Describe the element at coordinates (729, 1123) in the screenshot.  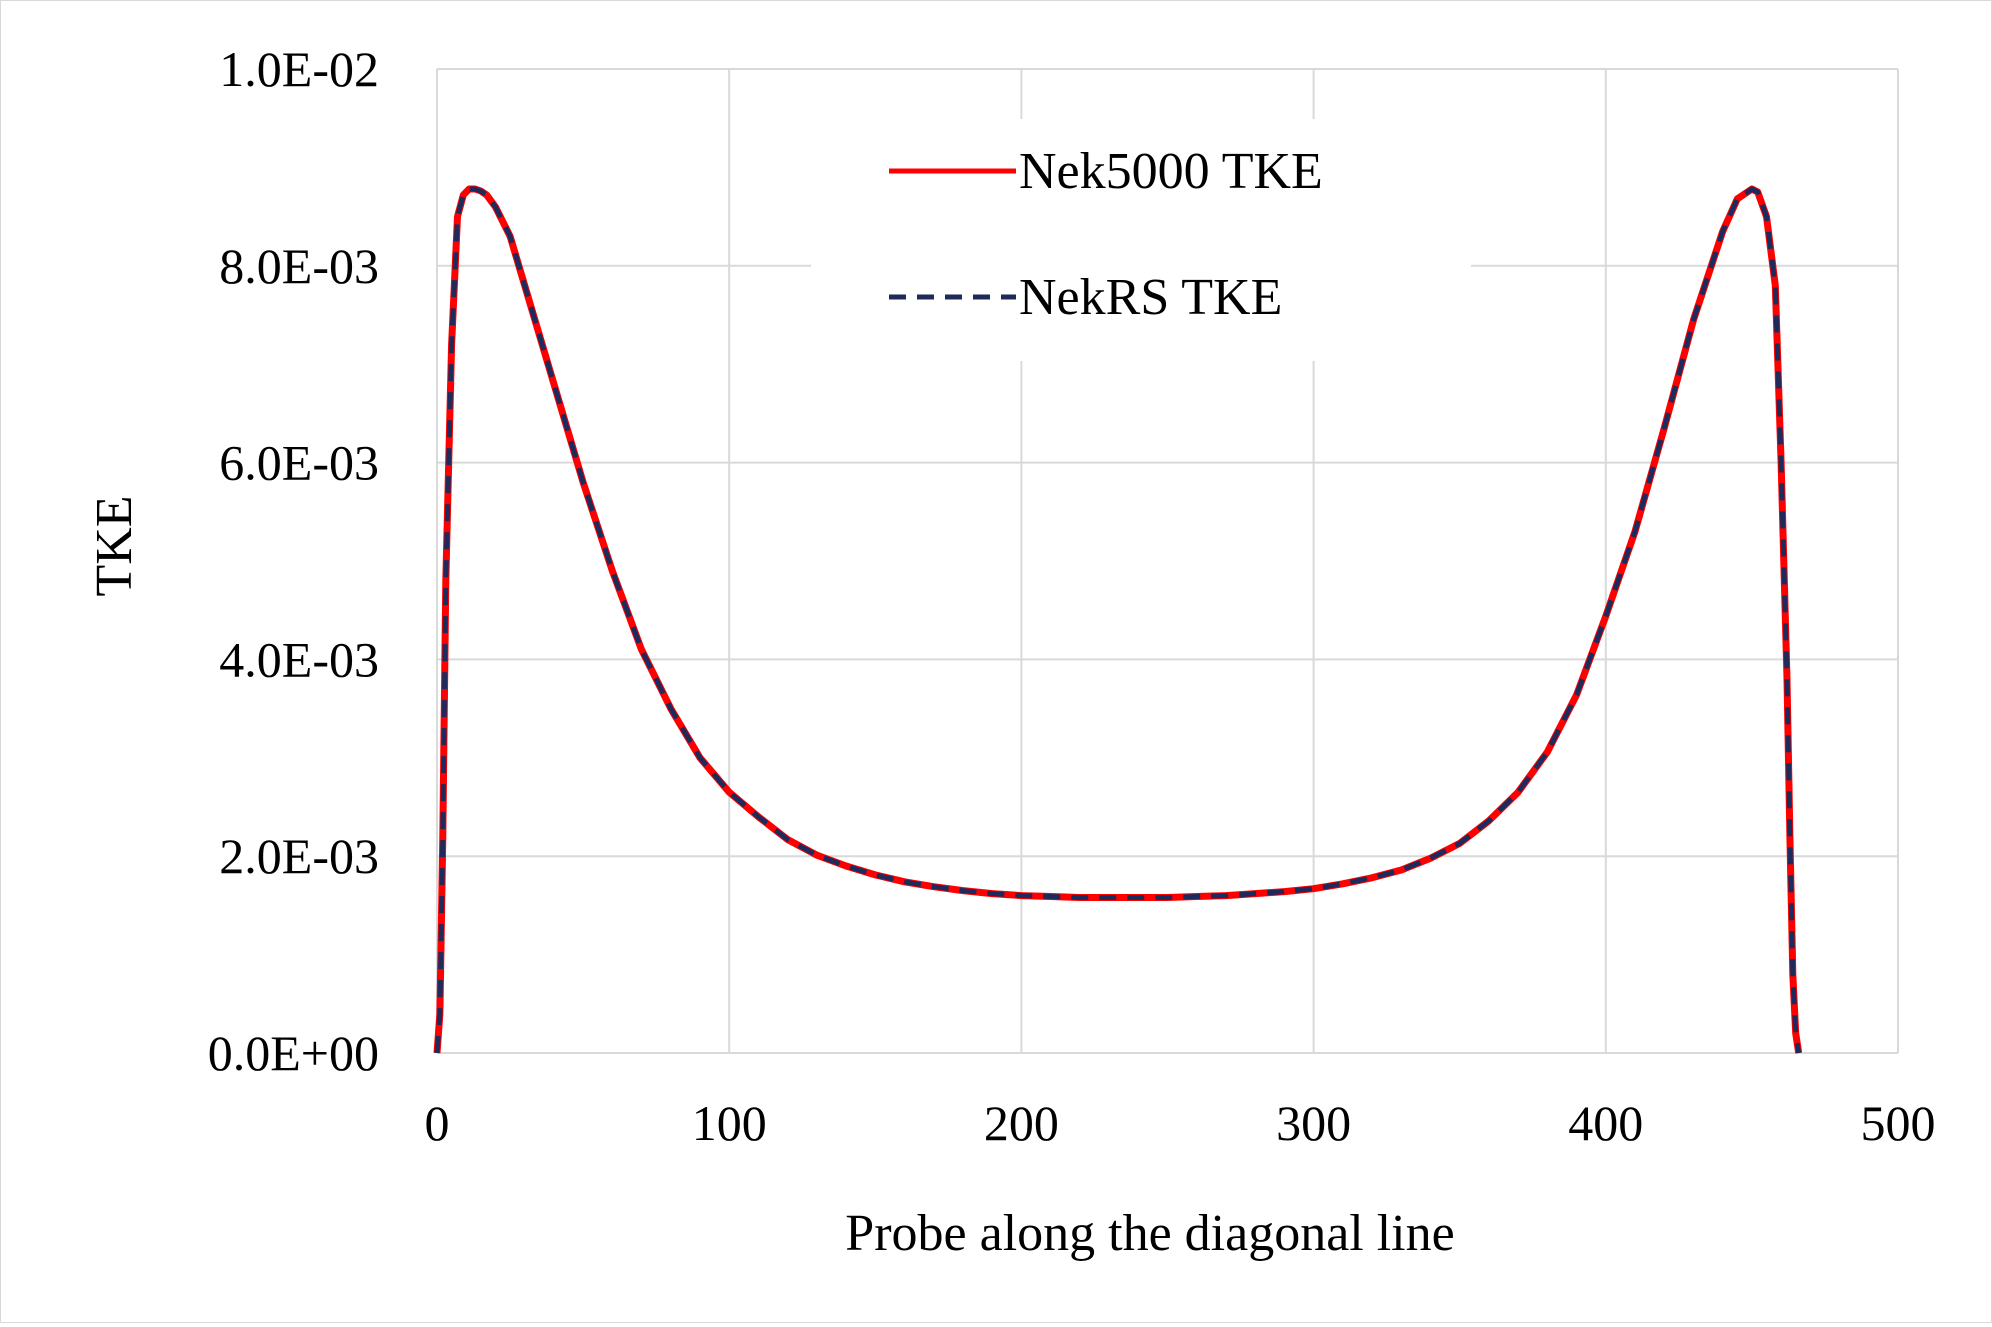
I see `x-tick-label: 100` at that location.